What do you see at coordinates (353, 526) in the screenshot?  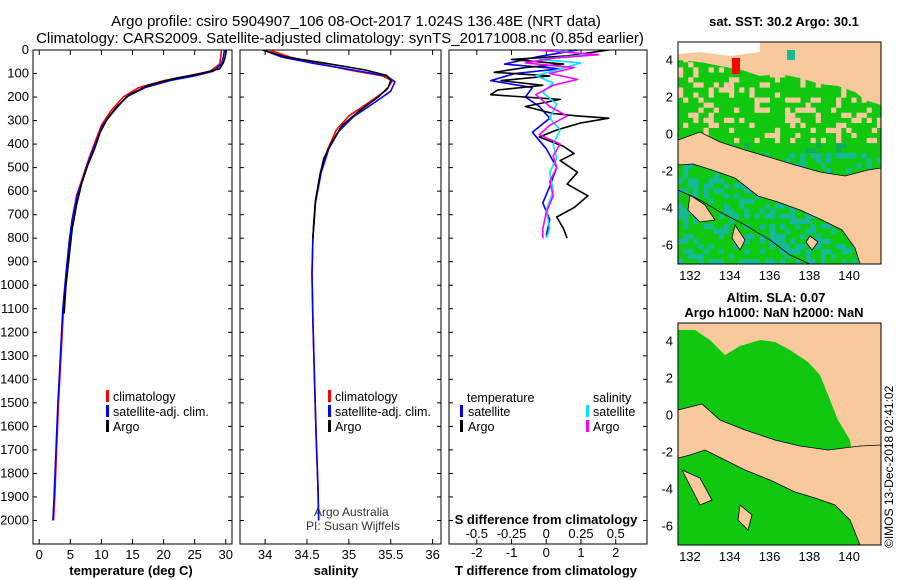 I see `annotation-pi: PI: Susan Wijffels` at bounding box center [353, 526].